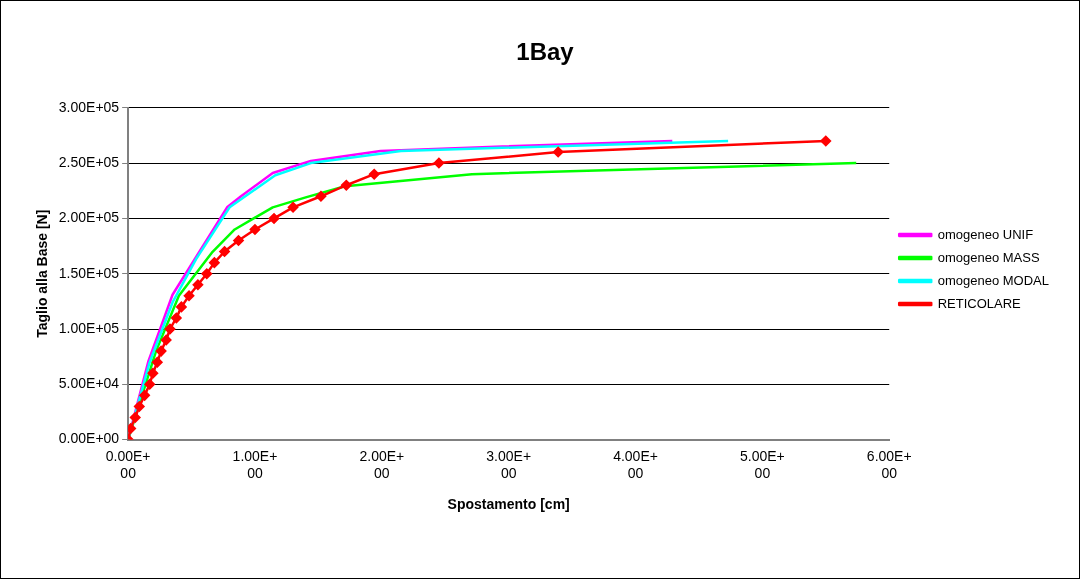  I want to click on legend-label: omogeneo UNIF, so click(985, 234).